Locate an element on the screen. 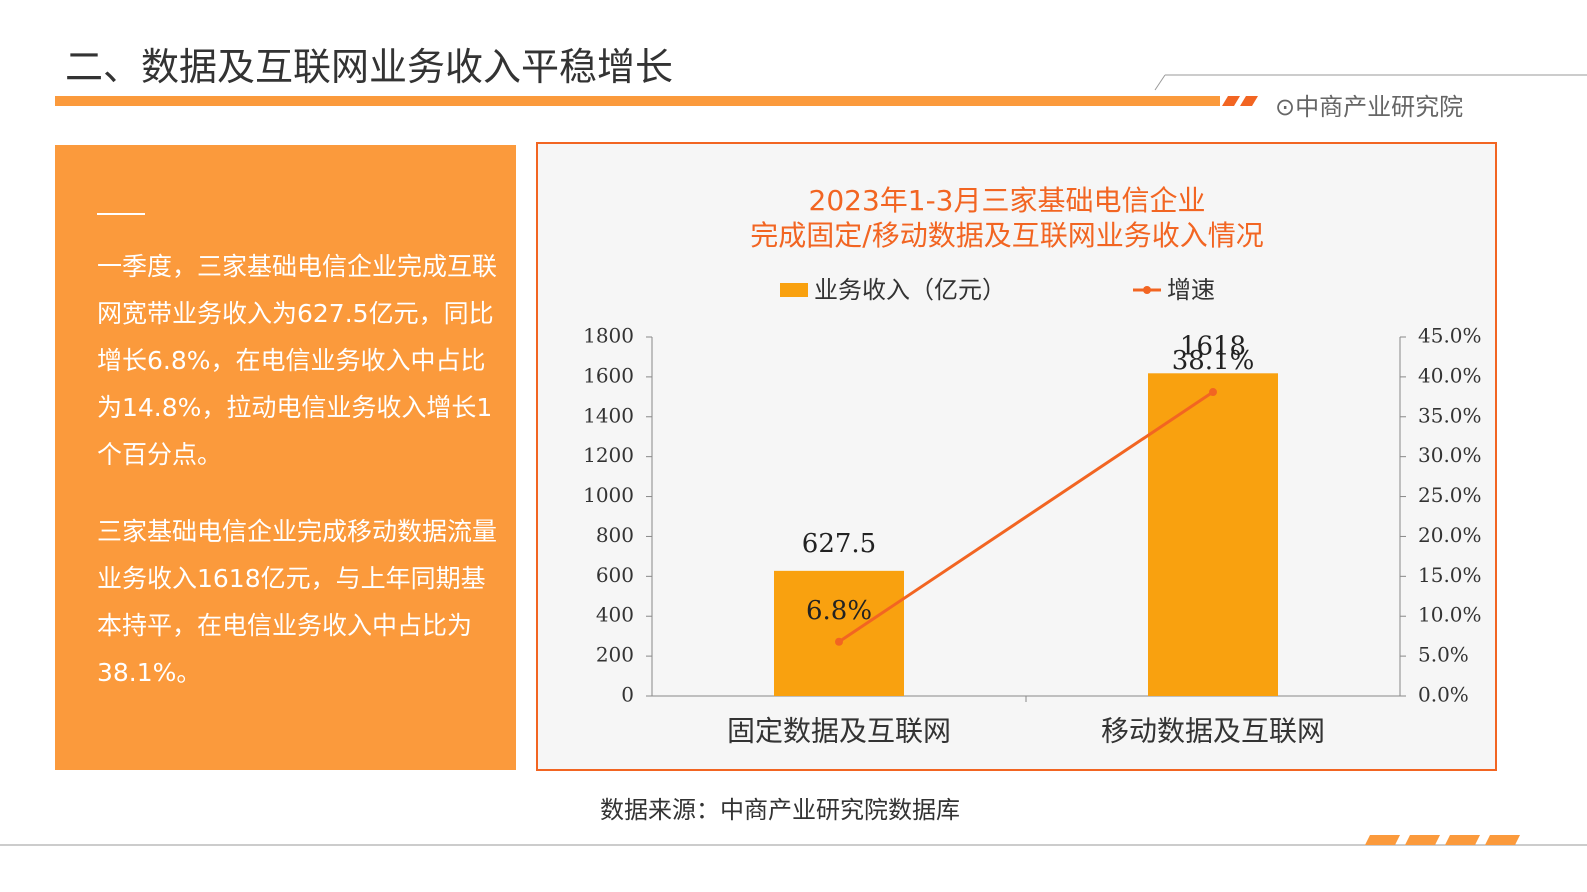 The width and height of the screenshot is (1587, 892). chart-title: 完成固定/移动数据及互联网业务收入情况 is located at coordinates (1006, 235).